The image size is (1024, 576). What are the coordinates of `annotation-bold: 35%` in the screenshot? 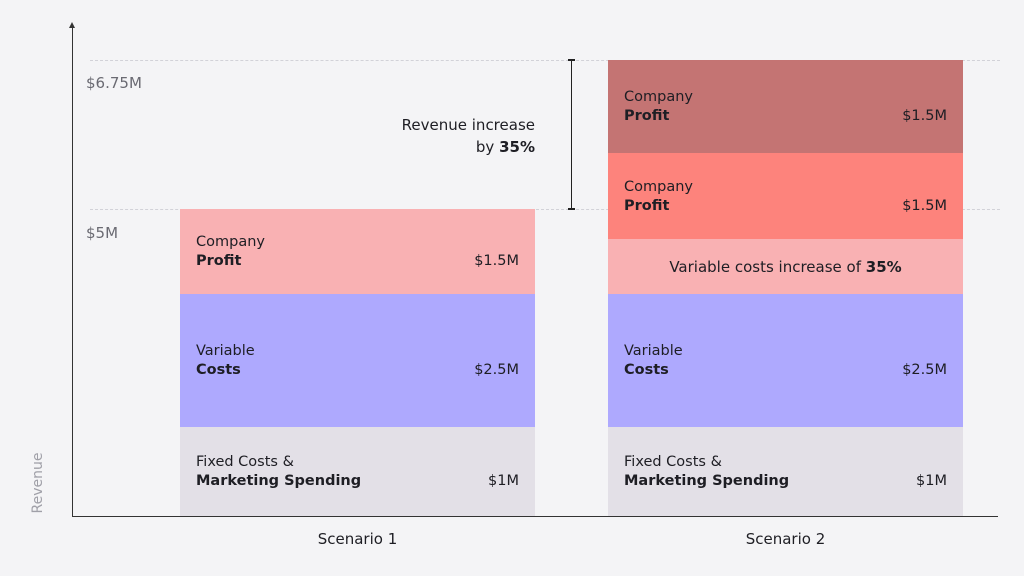 It's located at (517, 147).